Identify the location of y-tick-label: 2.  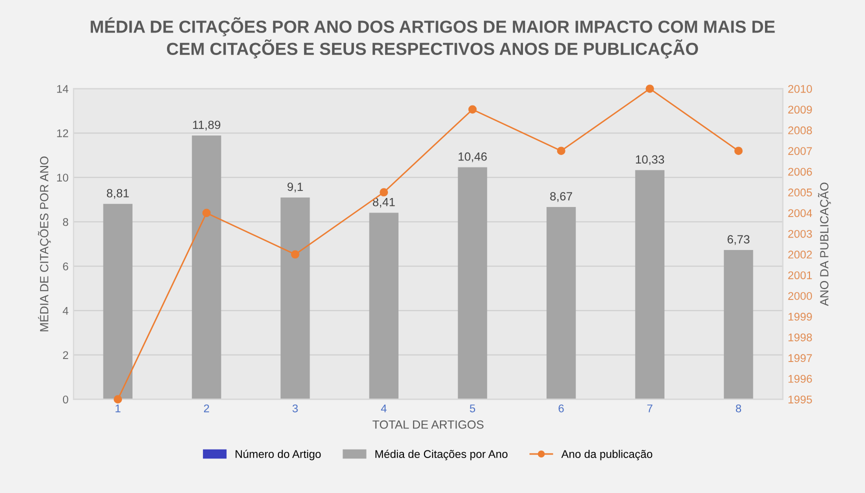
(65, 355).